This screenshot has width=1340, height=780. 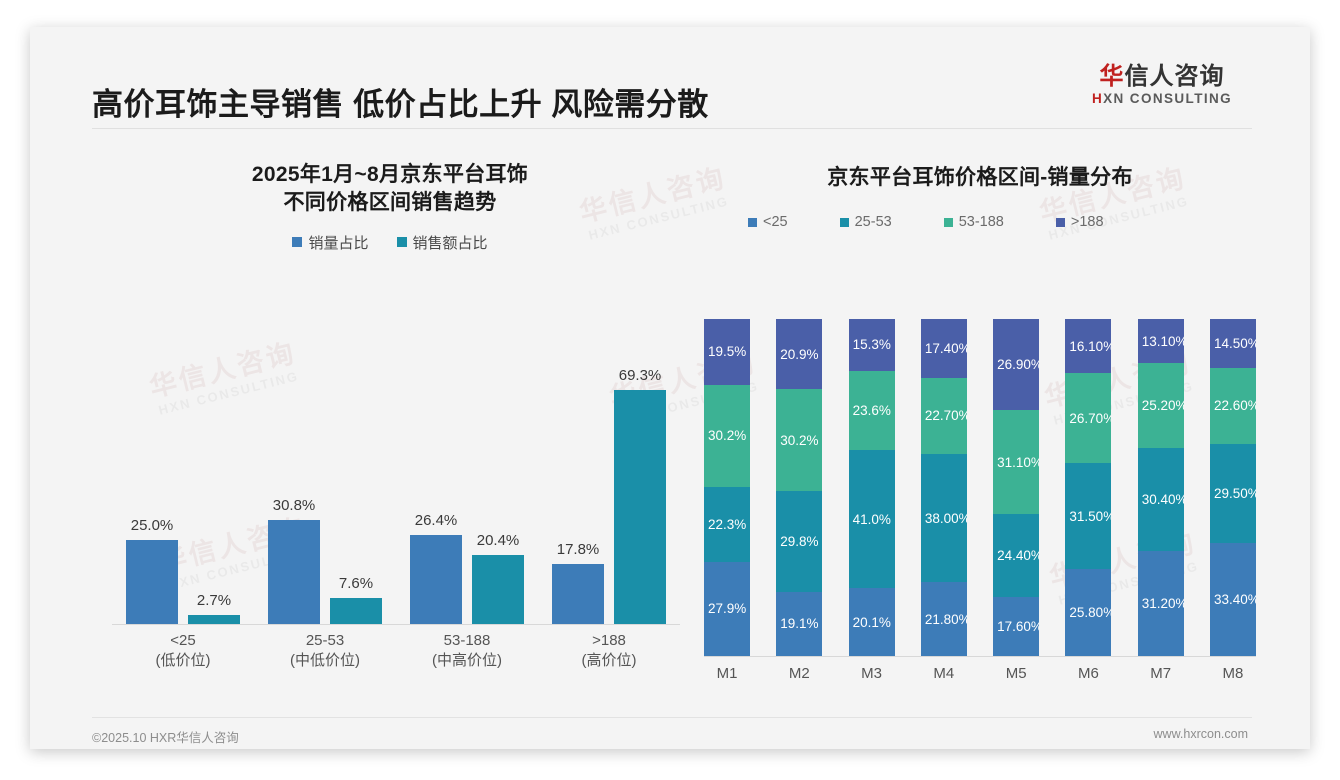 What do you see at coordinates (356, 497) in the screenshot?
I see `bar-column: 7.6%` at bounding box center [356, 497].